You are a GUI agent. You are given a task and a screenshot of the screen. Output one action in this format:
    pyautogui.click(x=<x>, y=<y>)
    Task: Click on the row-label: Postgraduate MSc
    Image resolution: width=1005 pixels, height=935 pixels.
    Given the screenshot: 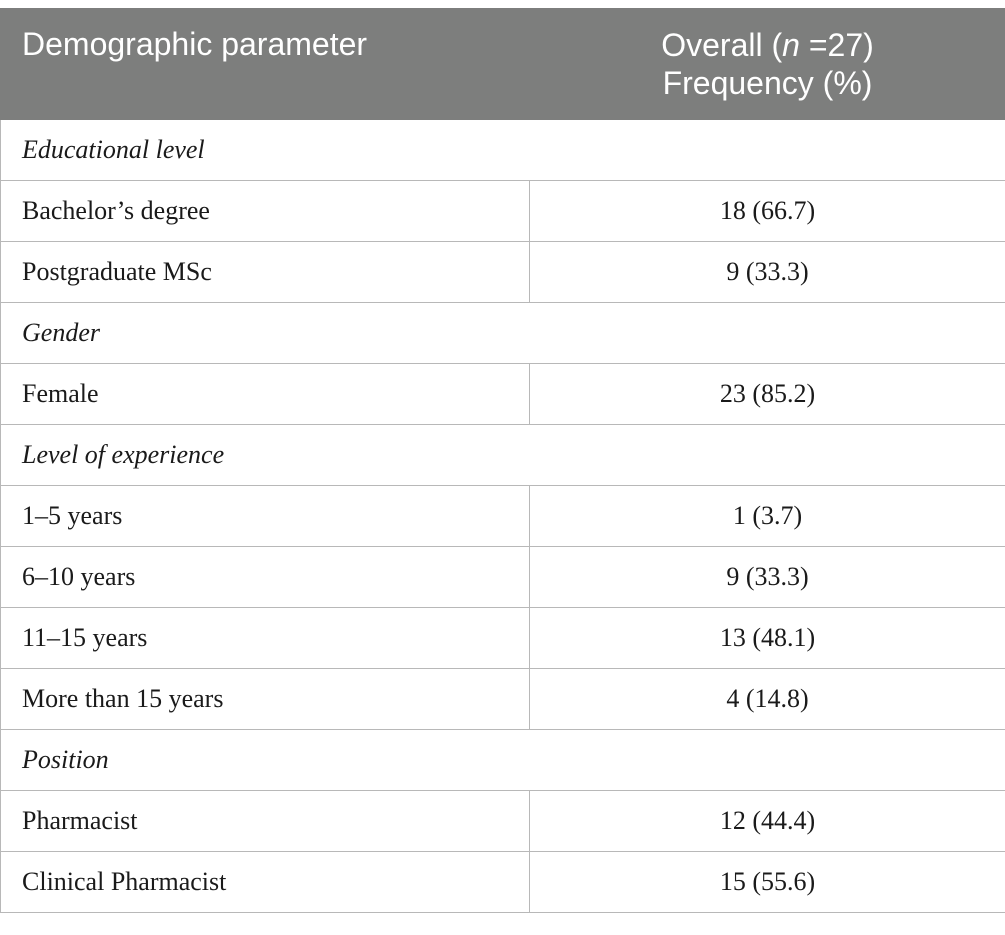 What is the action you would take?
    pyautogui.click(x=265, y=272)
    